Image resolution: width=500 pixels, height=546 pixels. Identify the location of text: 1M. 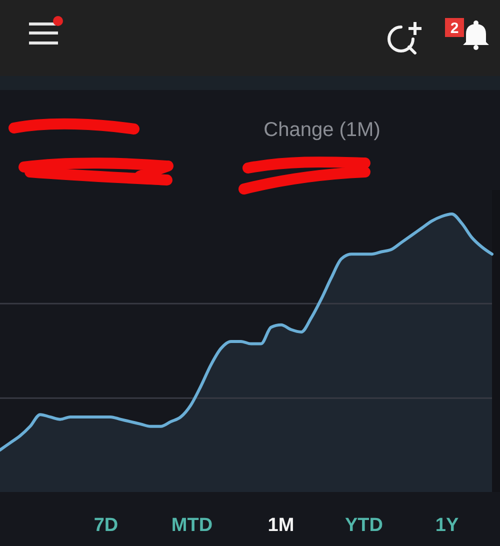
(281, 525).